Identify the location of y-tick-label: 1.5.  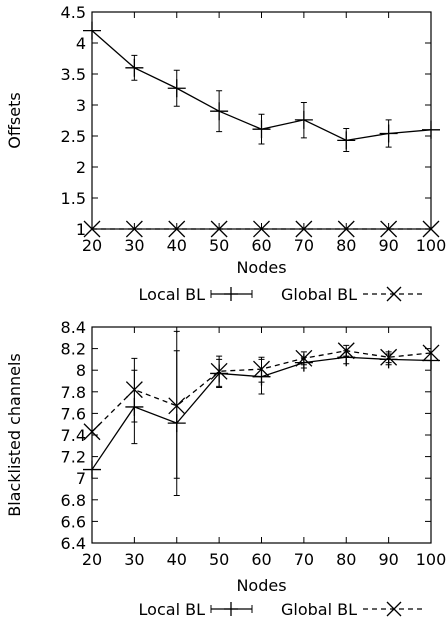
(73, 198).